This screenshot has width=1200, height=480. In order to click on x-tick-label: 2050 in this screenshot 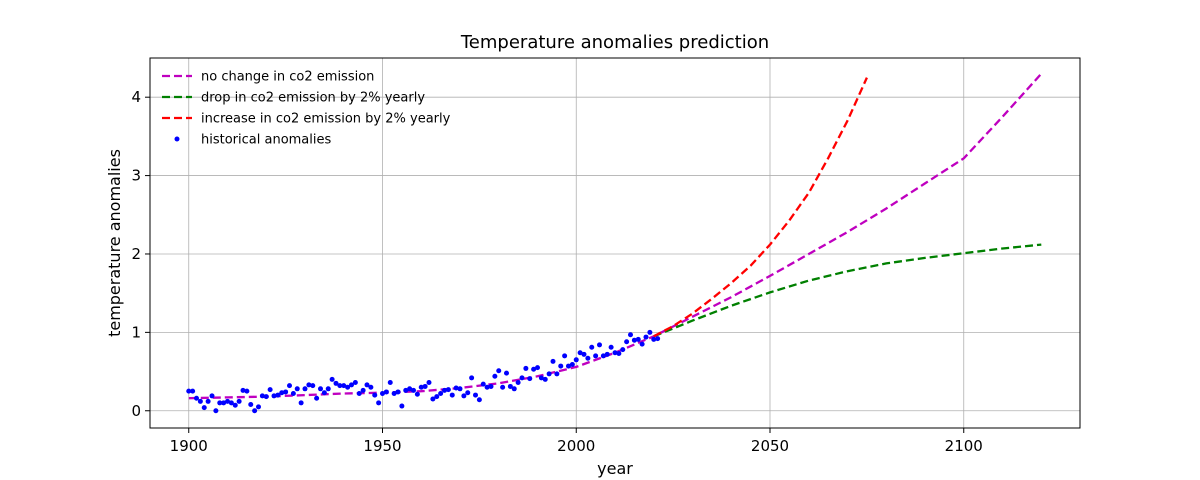, I will do `click(770, 446)`.